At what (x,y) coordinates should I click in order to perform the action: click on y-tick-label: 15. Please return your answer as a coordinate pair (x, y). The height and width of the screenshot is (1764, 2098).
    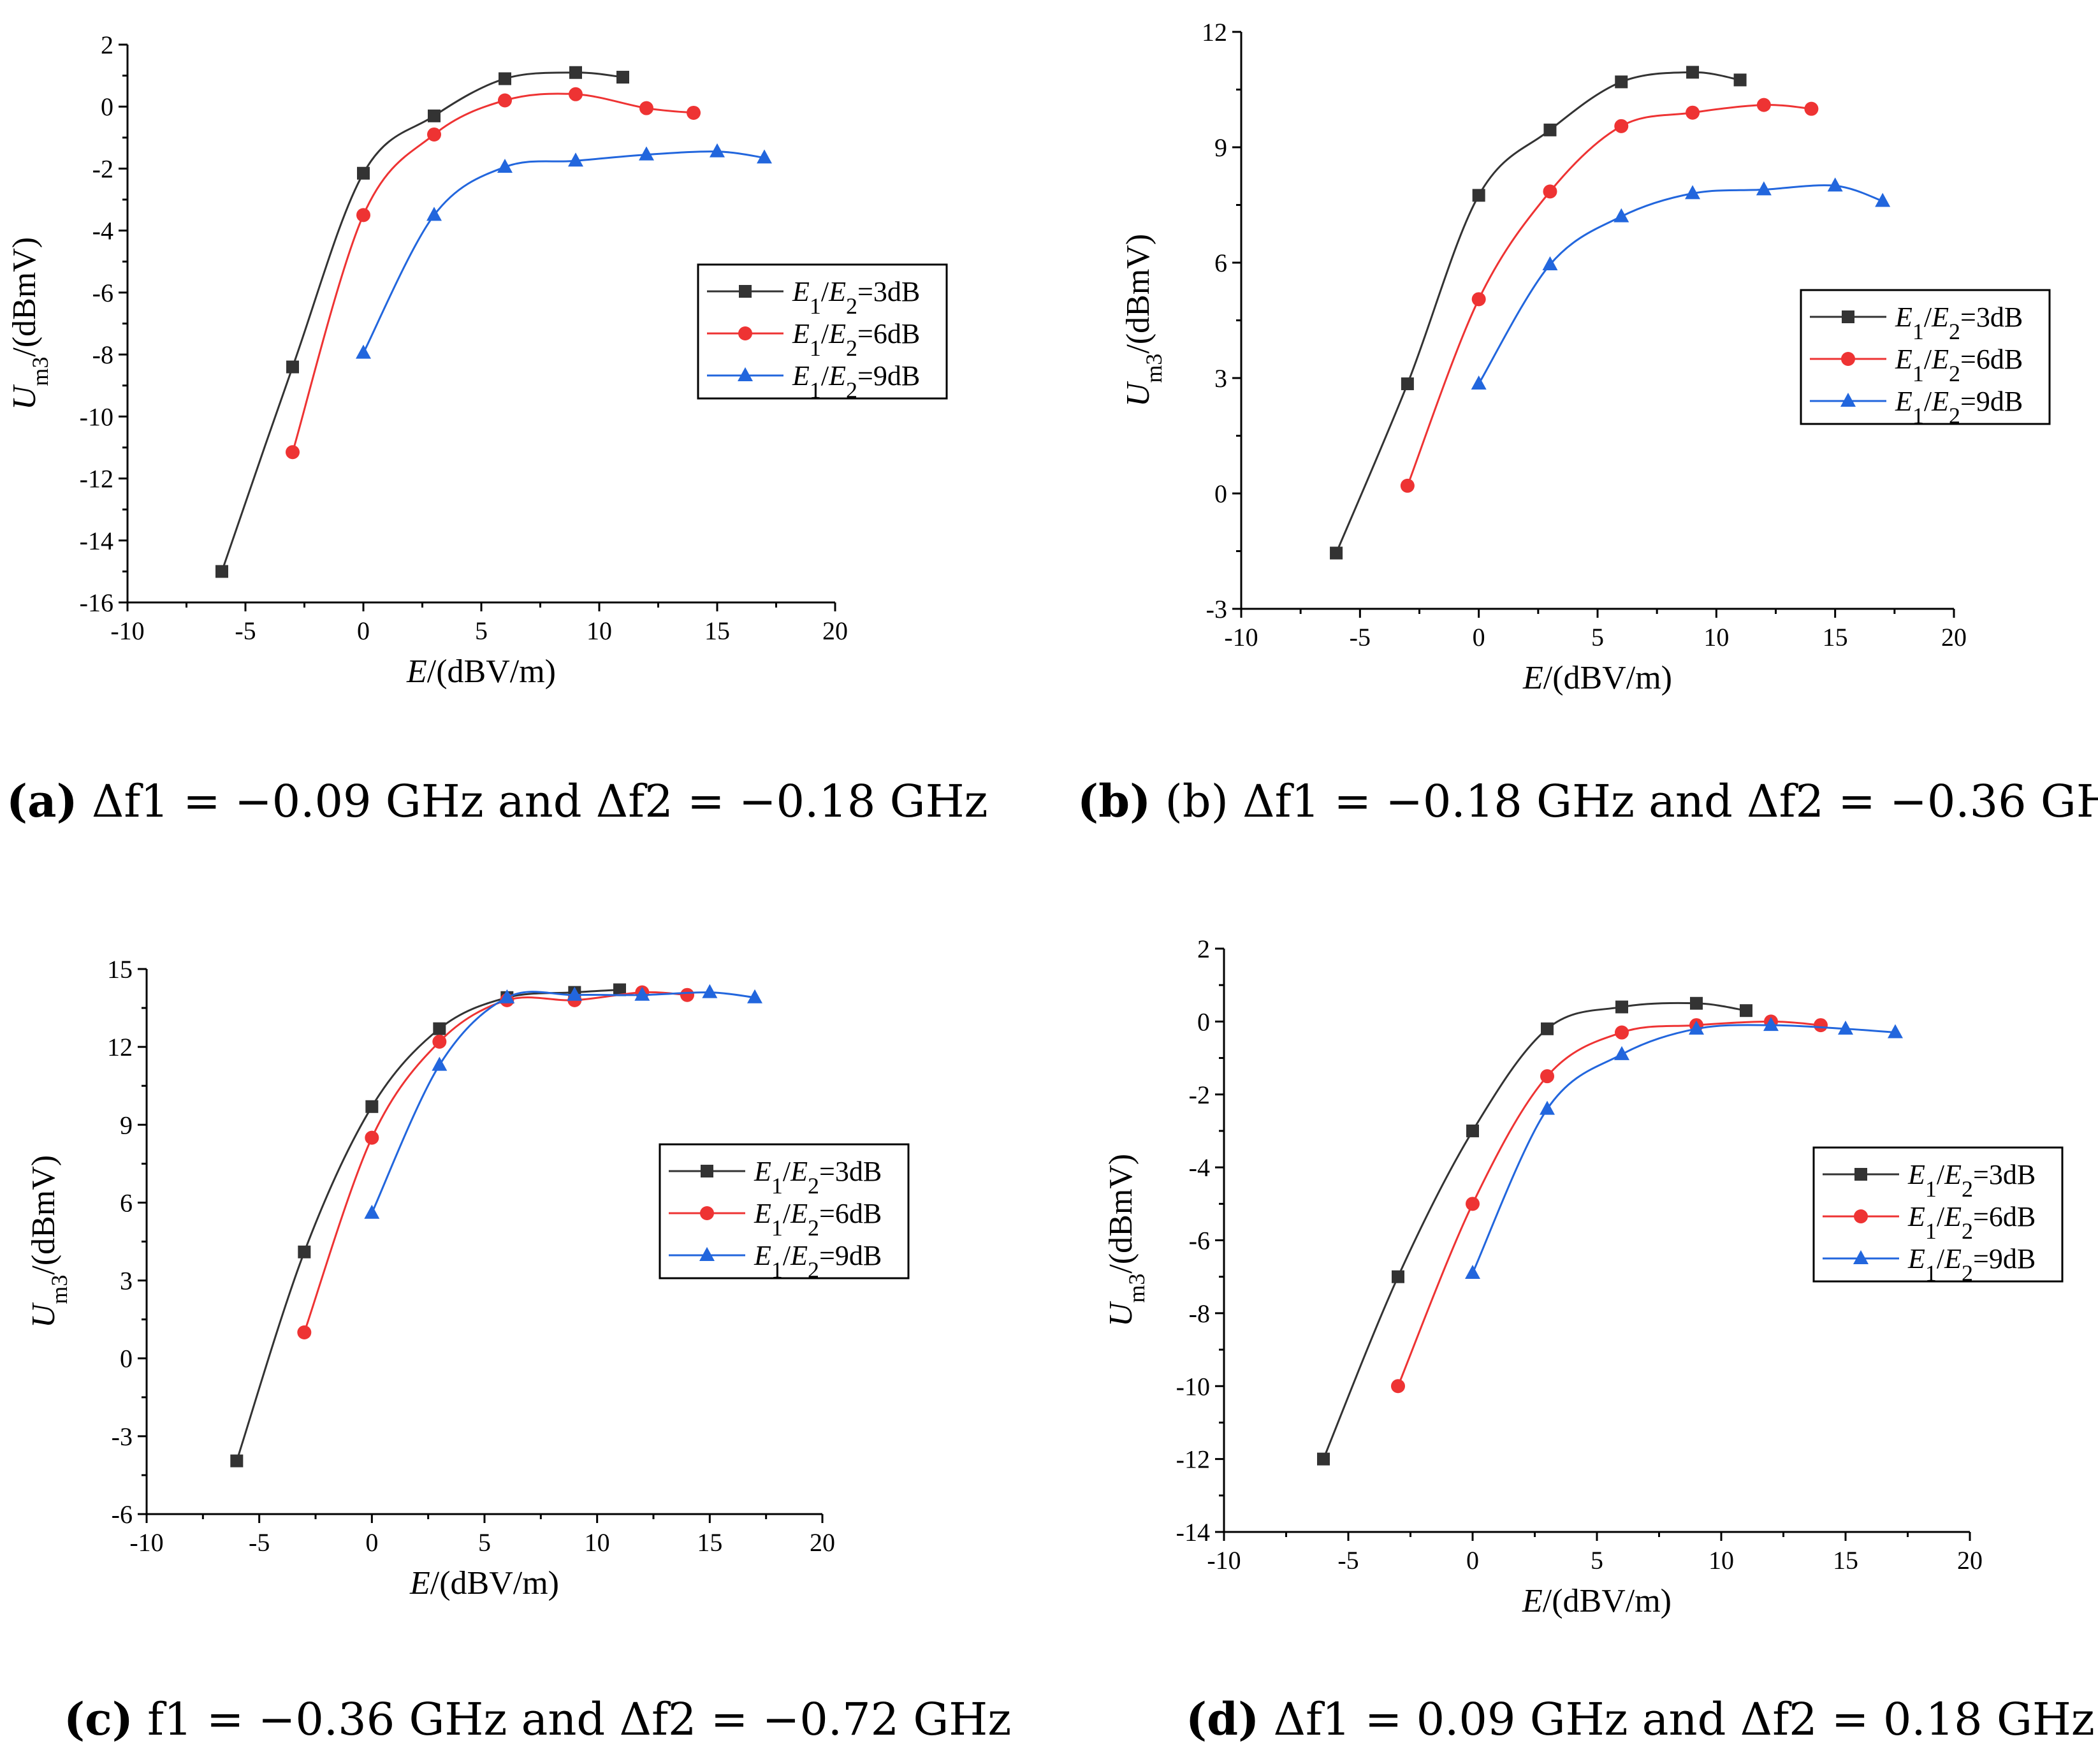
    Looking at the image, I should click on (120, 969).